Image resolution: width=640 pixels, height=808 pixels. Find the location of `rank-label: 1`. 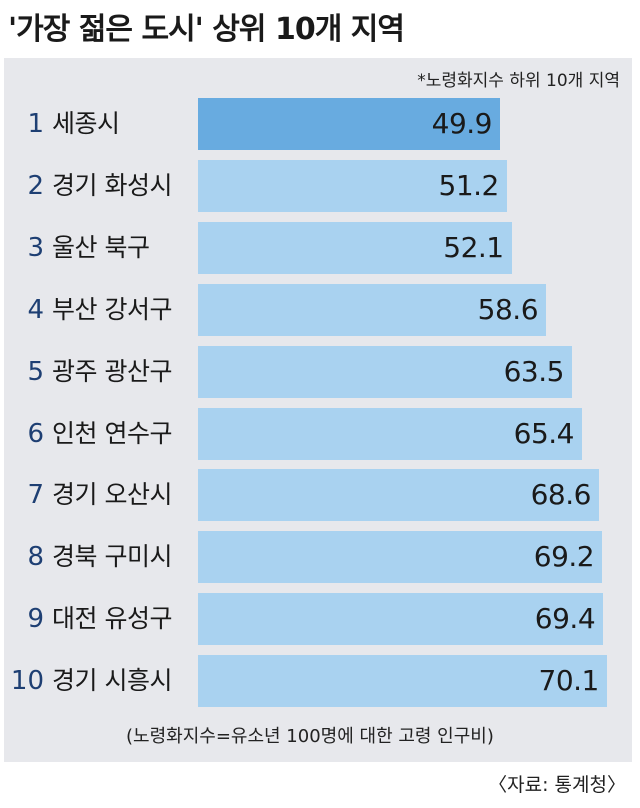

rank-label: 1 is located at coordinates (35, 124).